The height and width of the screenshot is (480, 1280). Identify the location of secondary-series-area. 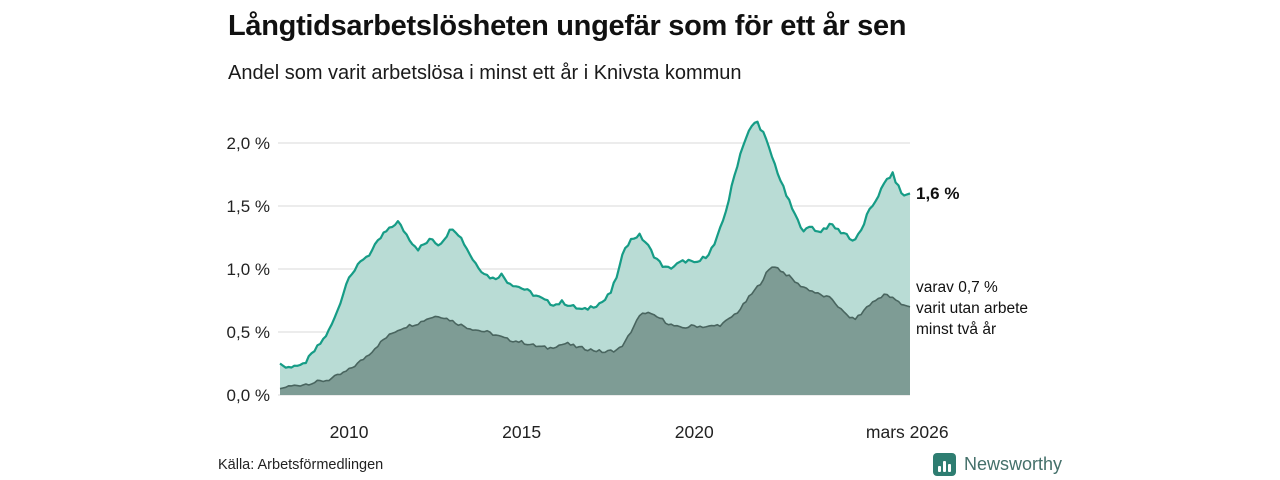
(595, 331).